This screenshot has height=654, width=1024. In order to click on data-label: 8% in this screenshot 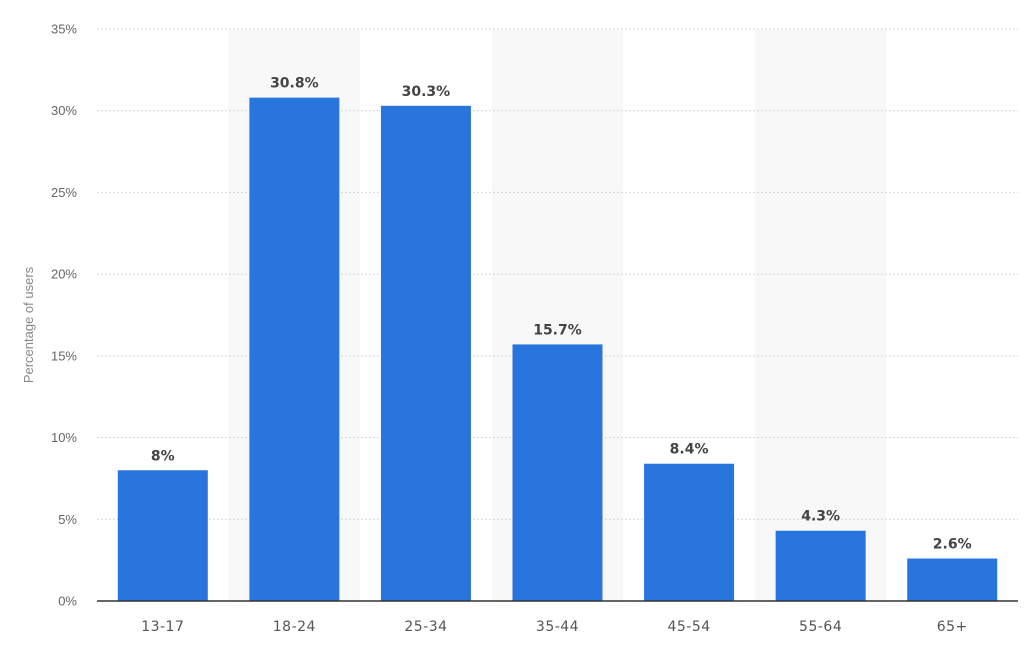, I will do `click(163, 456)`.